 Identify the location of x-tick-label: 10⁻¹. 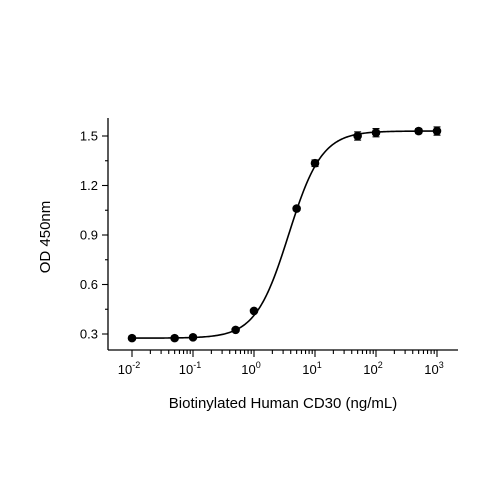
(190, 368).